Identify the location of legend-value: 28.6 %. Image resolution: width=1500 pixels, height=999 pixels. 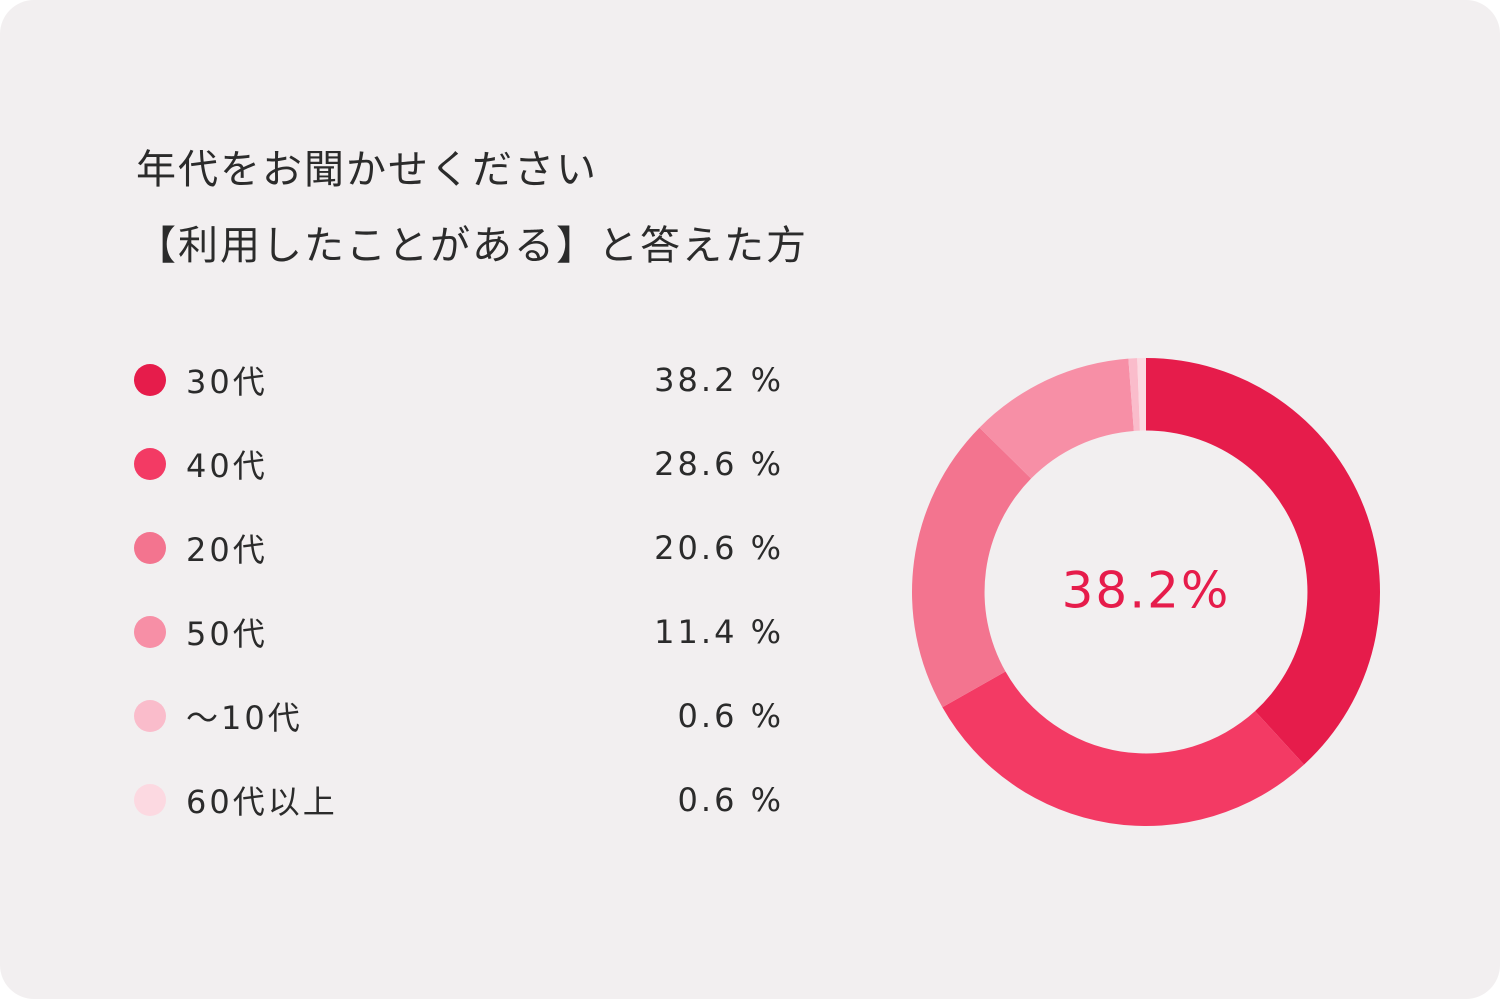
(719, 464).